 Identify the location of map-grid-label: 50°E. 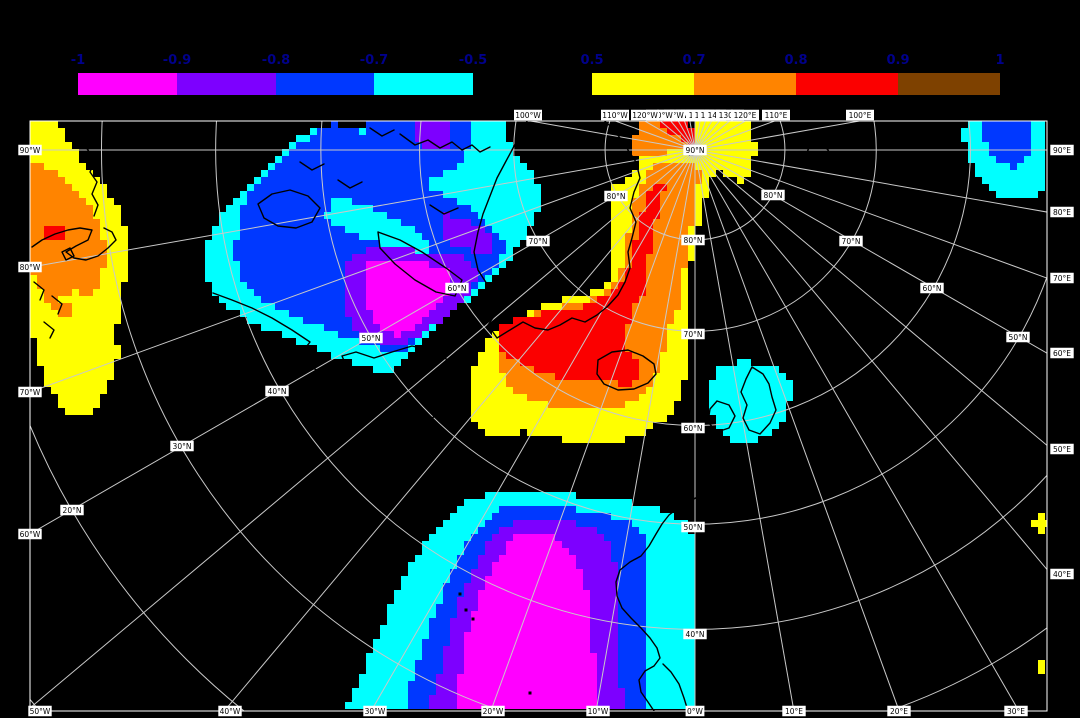
(1062, 449).